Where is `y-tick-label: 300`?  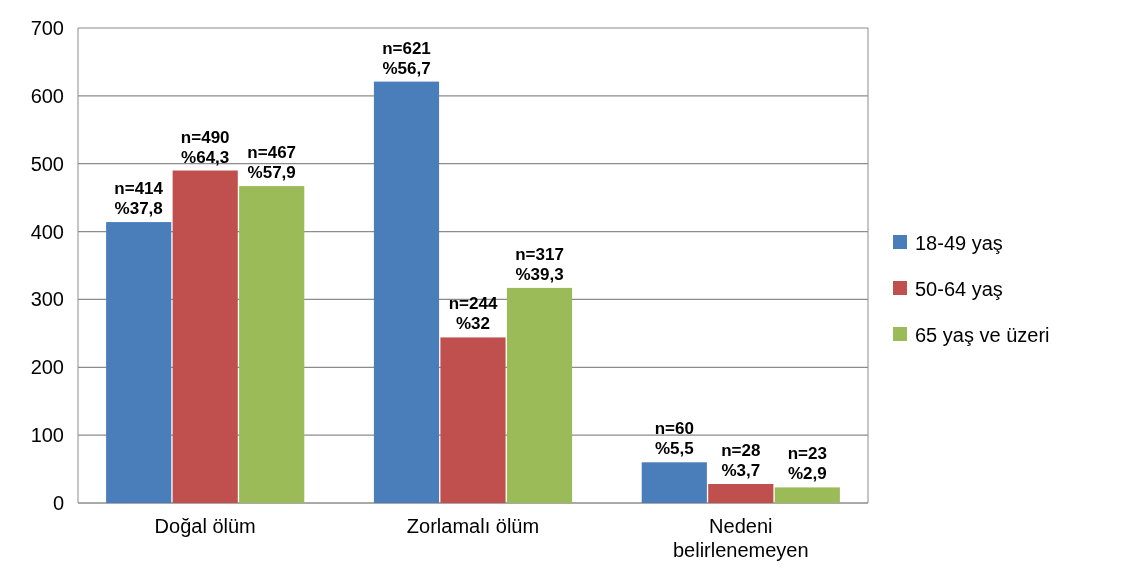 y-tick-label: 300 is located at coordinates (47, 299).